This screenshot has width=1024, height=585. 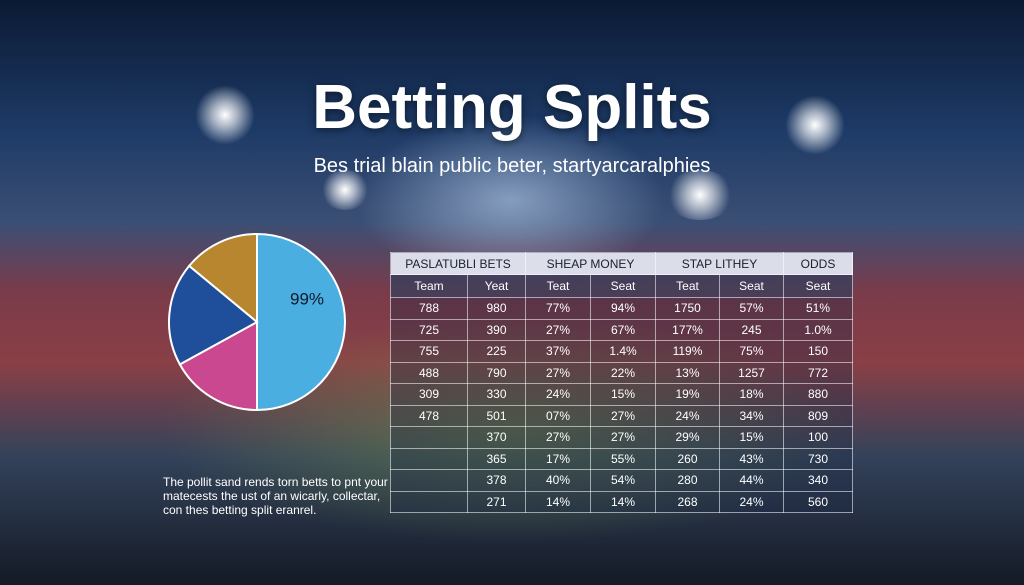 I want to click on table-cell: 730, so click(x=818, y=458).